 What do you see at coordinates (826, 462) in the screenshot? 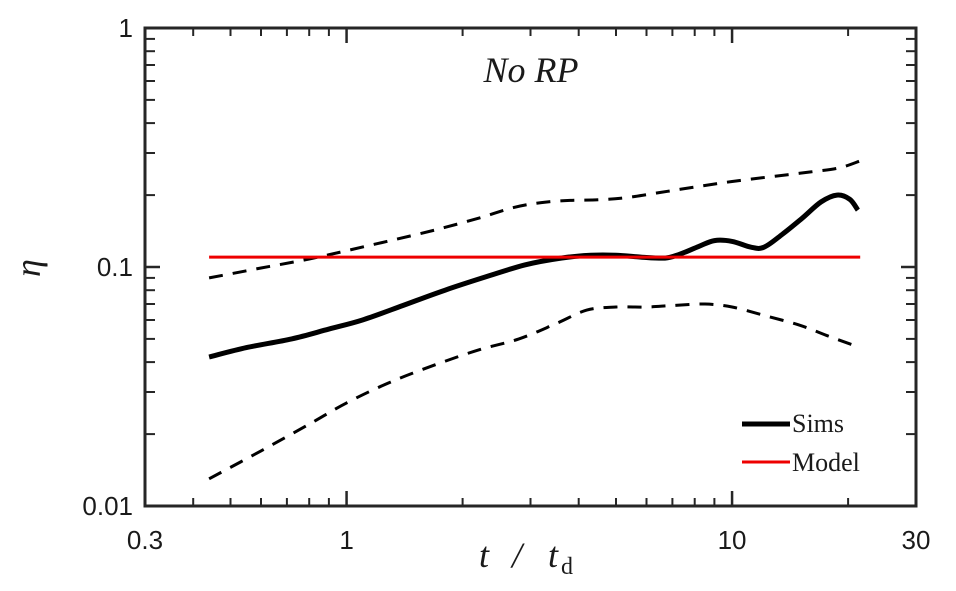
I see `legend-model-label: Model` at bounding box center [826, 462].